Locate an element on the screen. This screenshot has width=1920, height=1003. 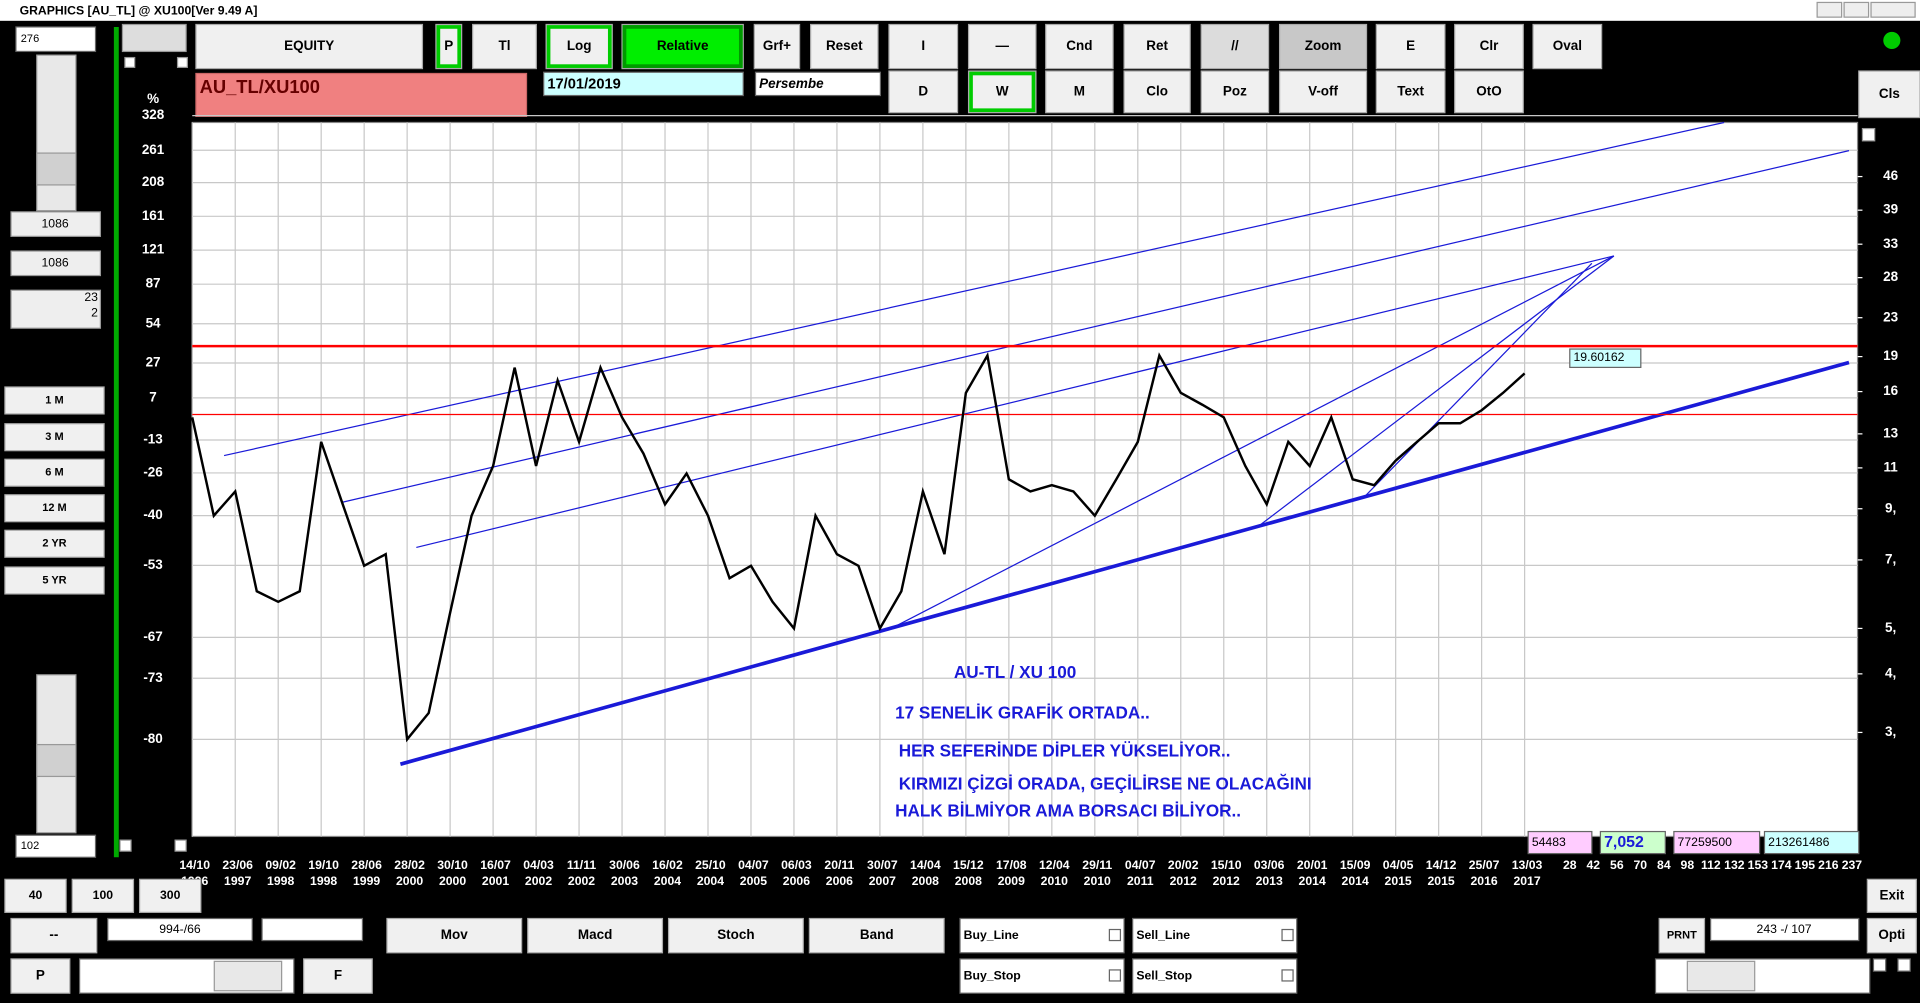
day-field is located at coordinates (818, 84).